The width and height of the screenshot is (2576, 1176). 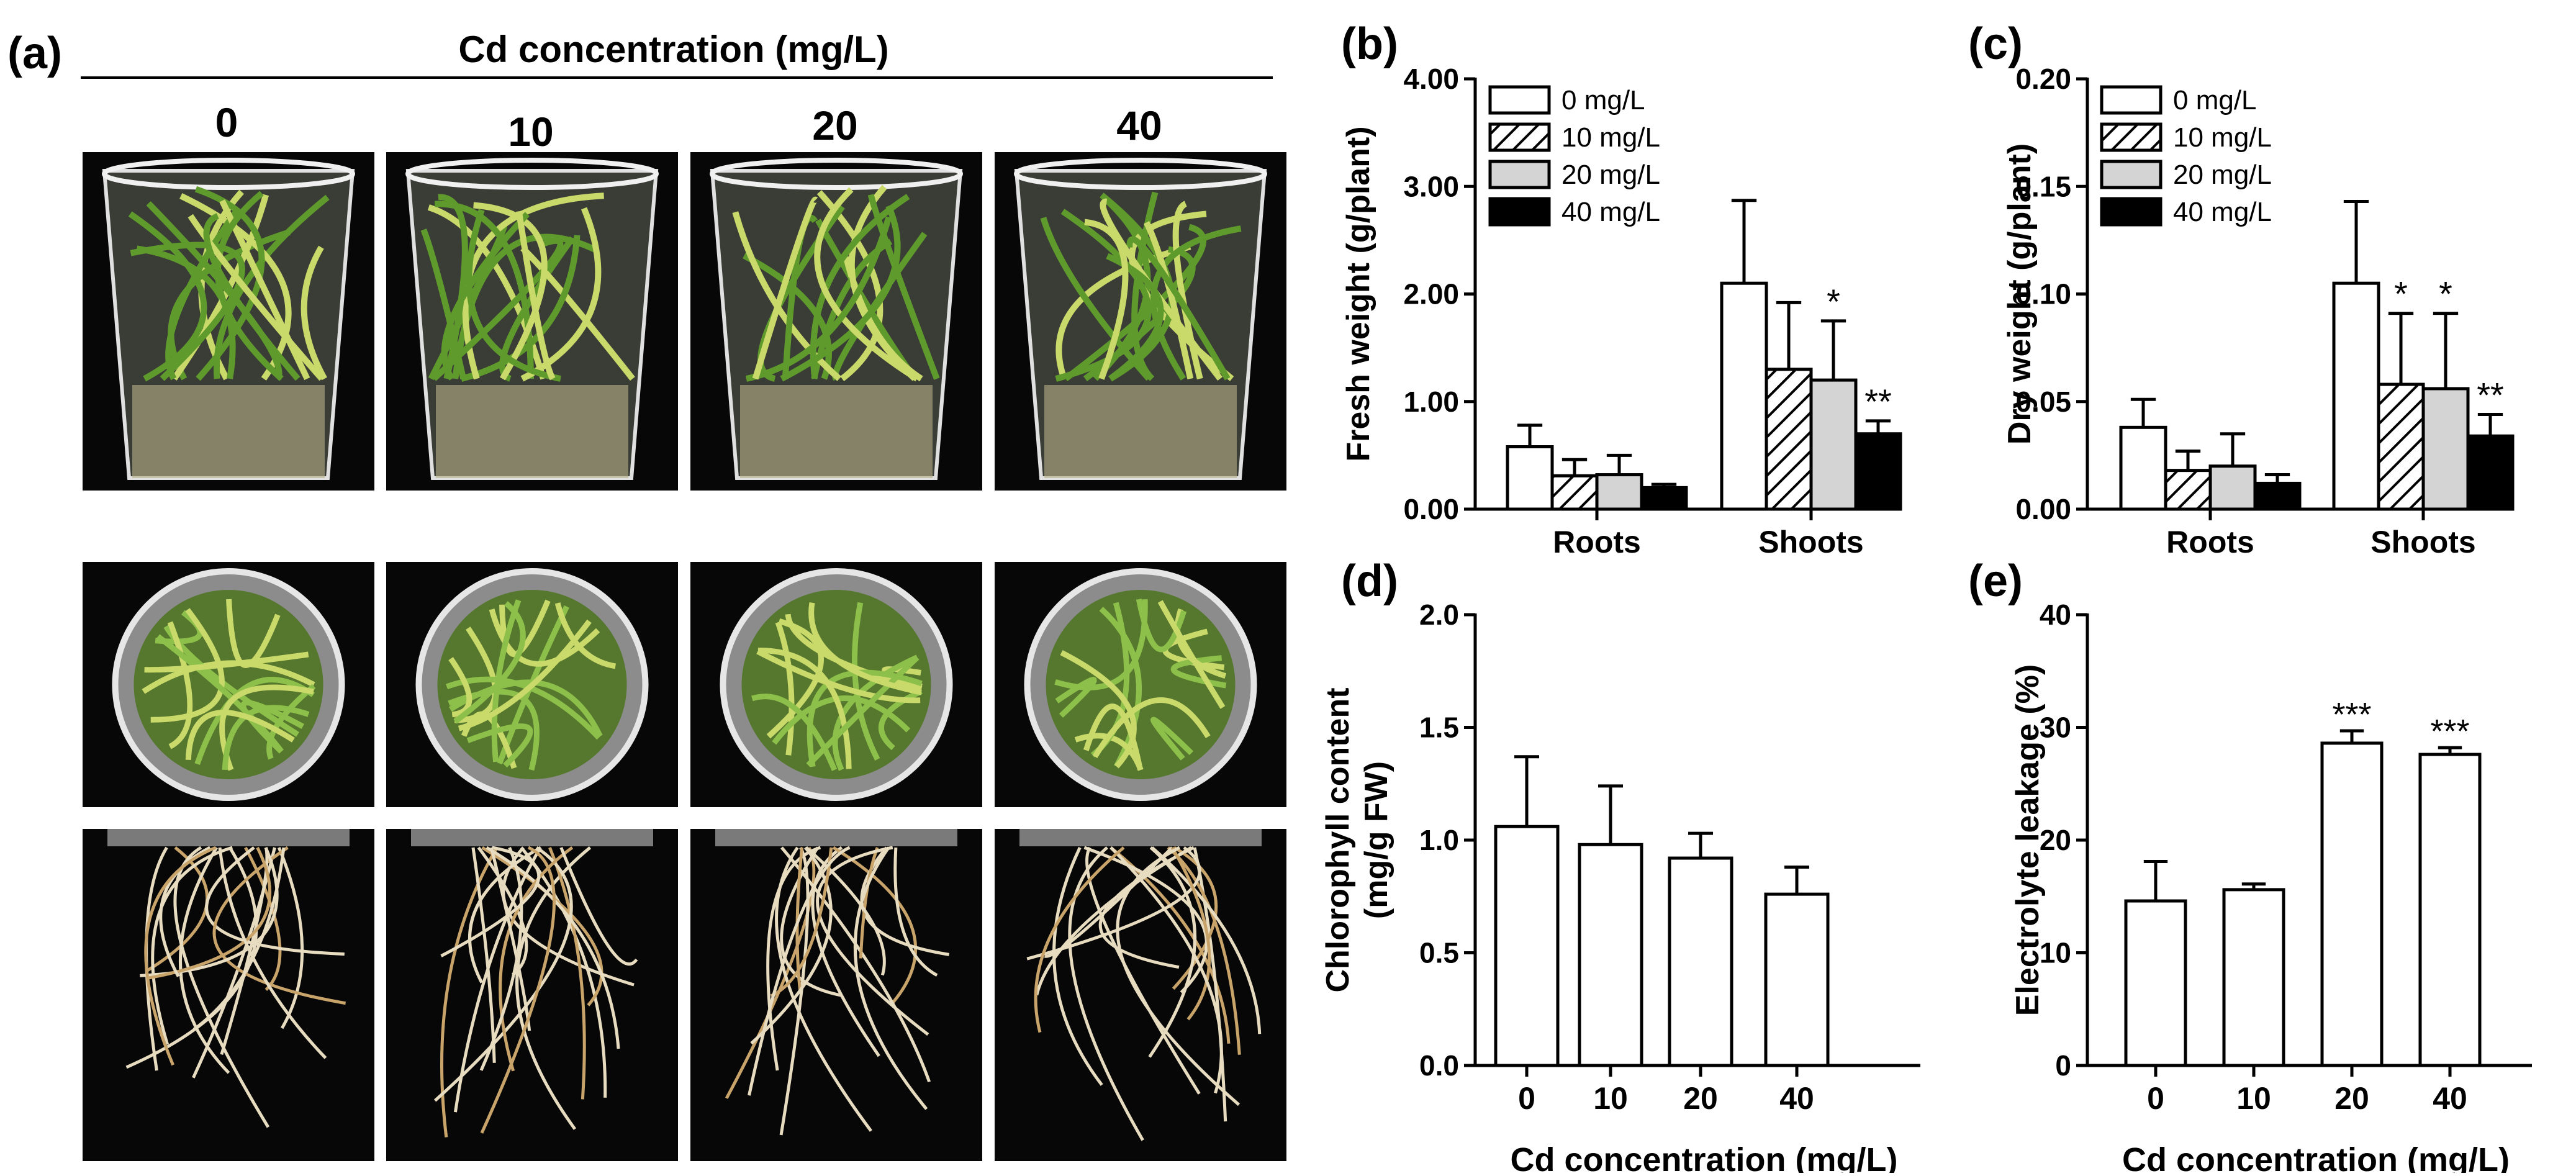 I want to click on panel-a-header: Cd concentration (mg/L), so click(x=673, y=49).